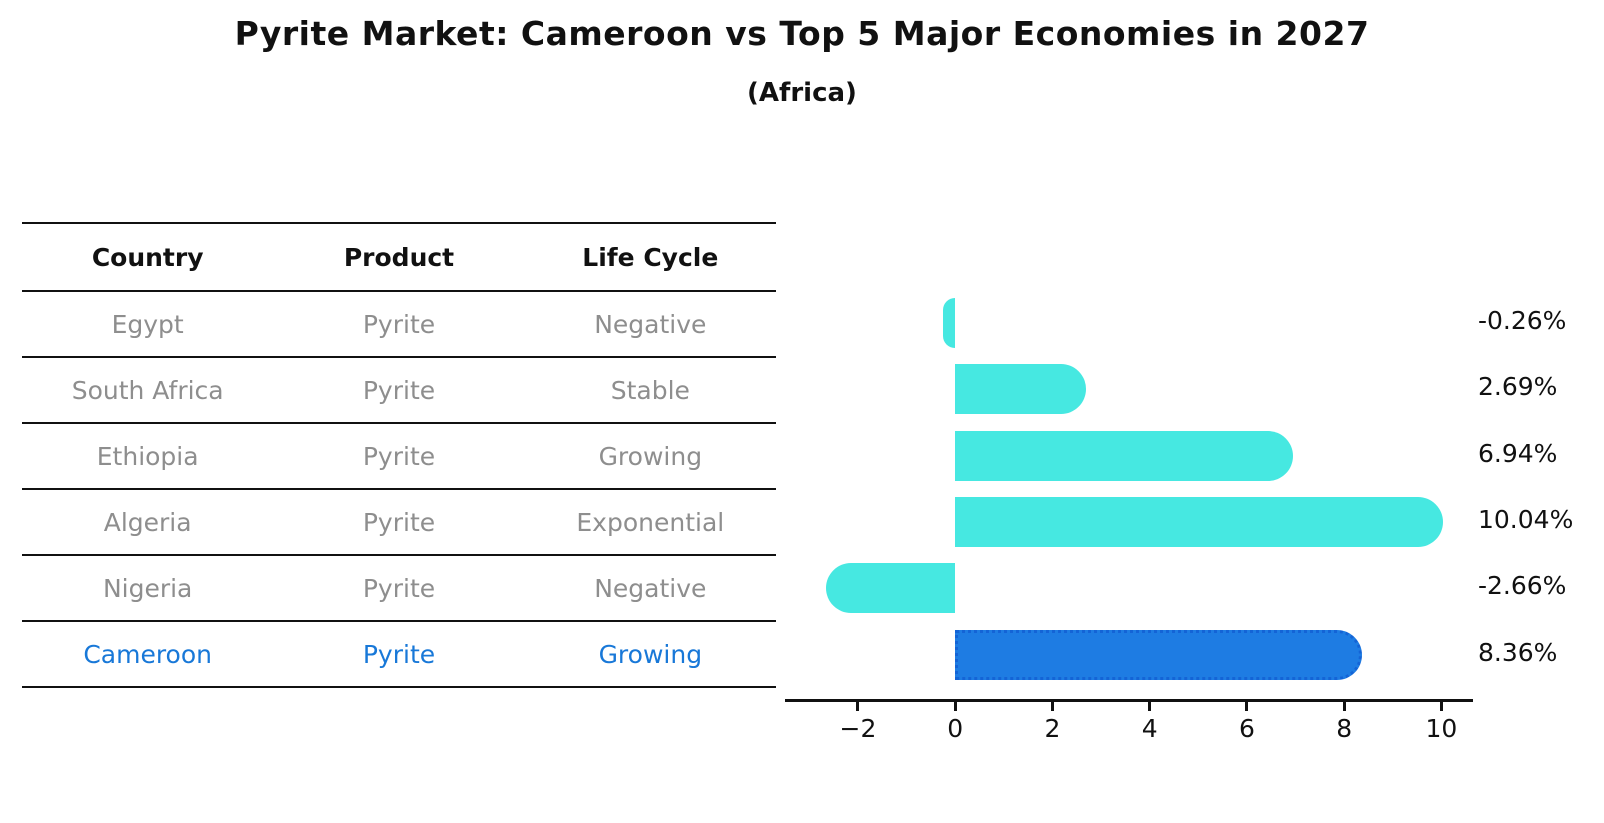 Image resolution: width=1604 pixels, height=823 pixels. I want to click on x-axis-line, so click(1129, 700).